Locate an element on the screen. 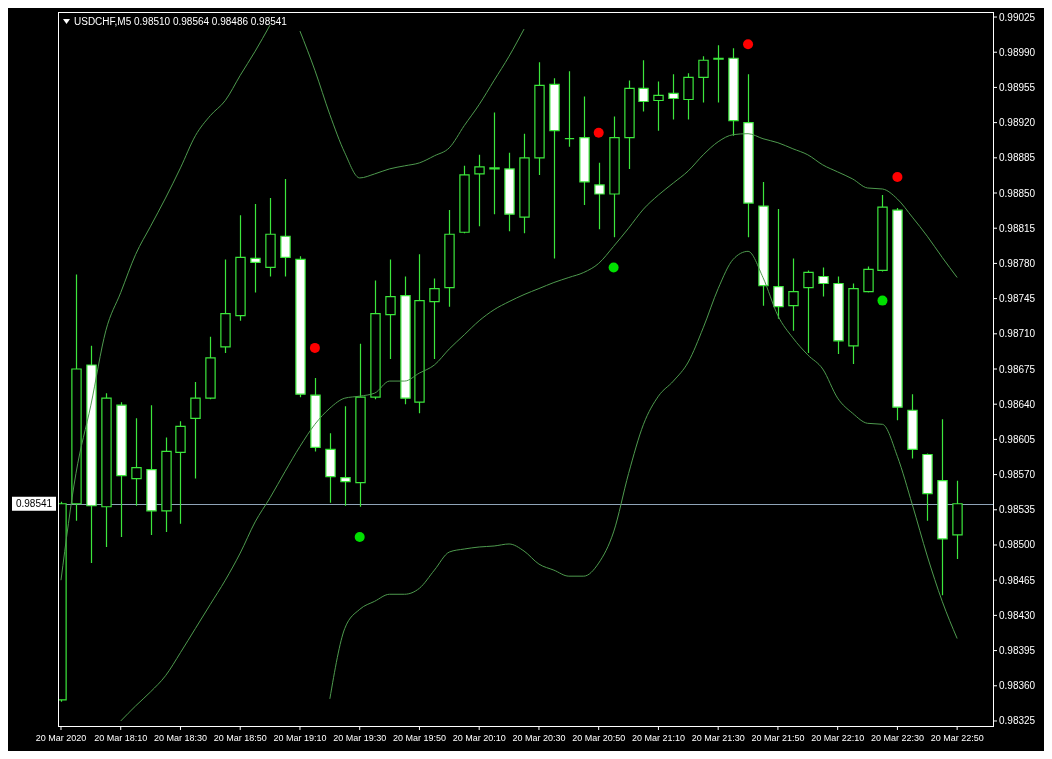 This screenshot has height=759, width=1052. y-tick-label: 0.98360 is located at coordinates (1017, 686).